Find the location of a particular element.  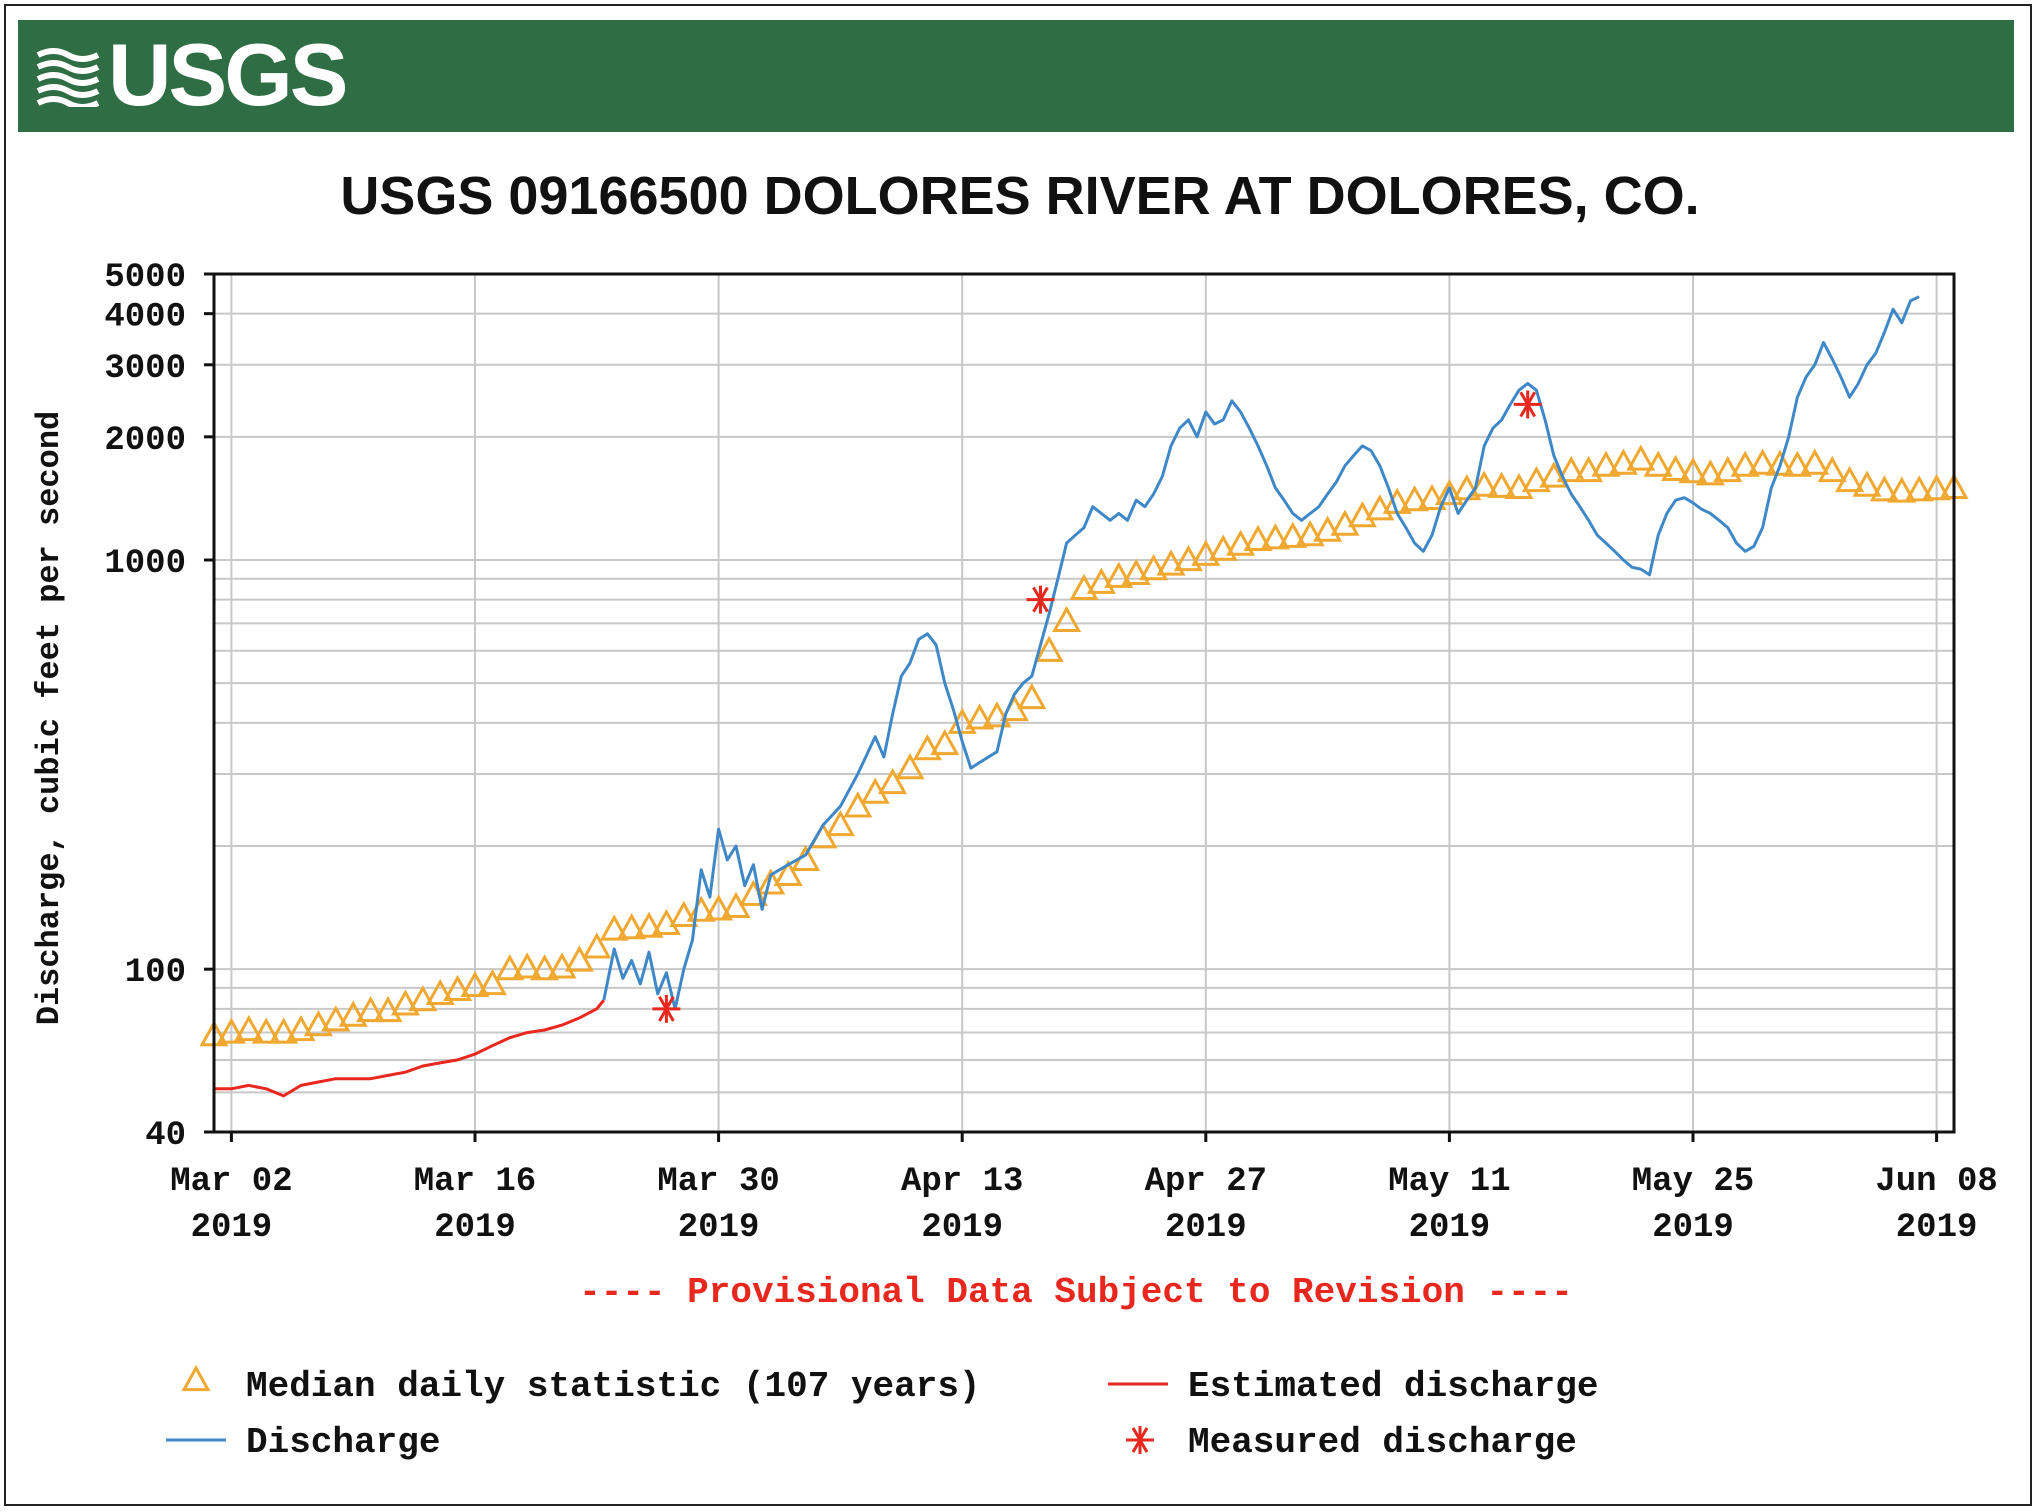

y-axis-label: Discharge, cubic feet per second is located at coordinates (49, 718).